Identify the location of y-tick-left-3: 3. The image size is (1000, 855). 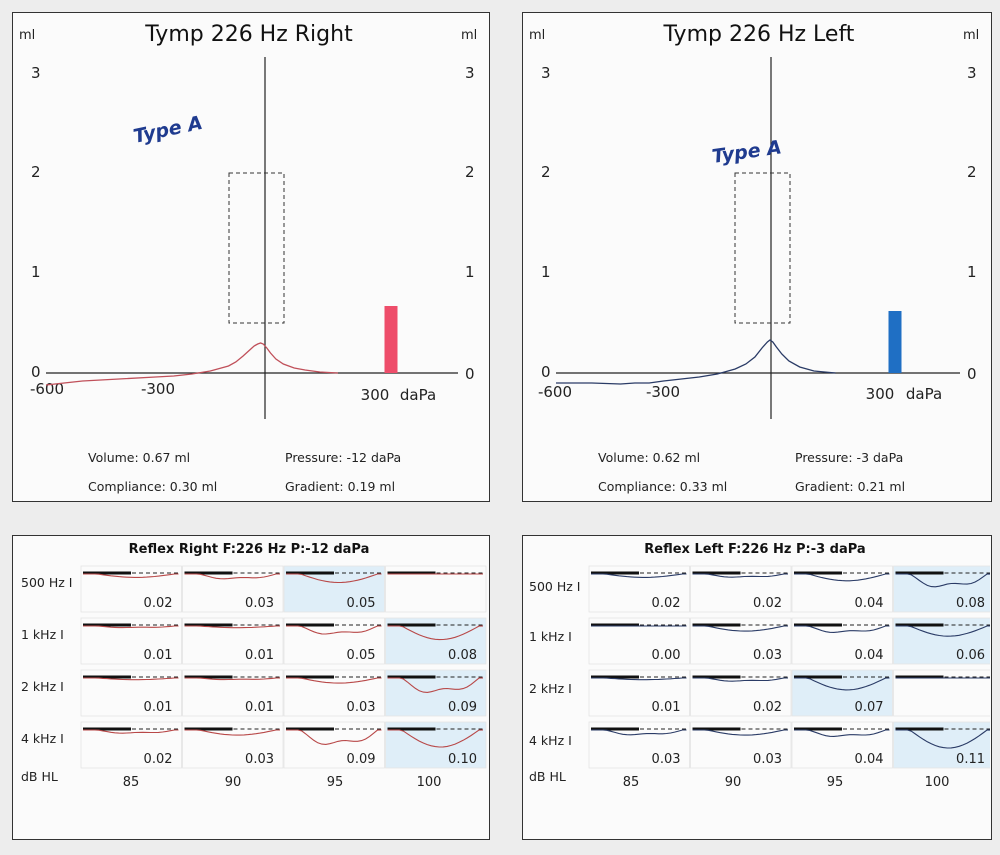
(546, 73).